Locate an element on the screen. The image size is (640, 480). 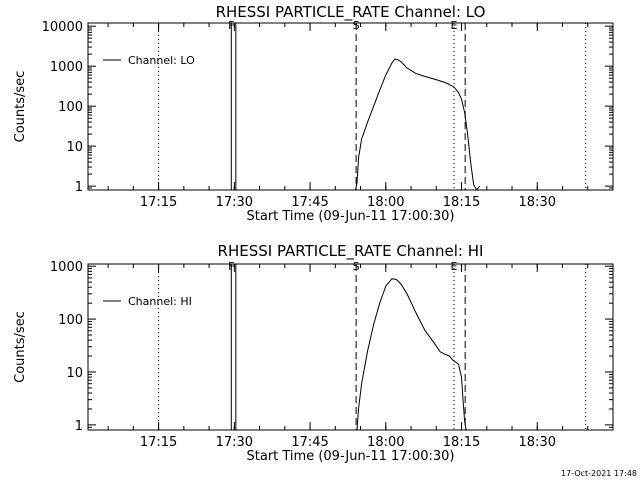
y-tick-label: 10000 is located at coordinates (62, 27).